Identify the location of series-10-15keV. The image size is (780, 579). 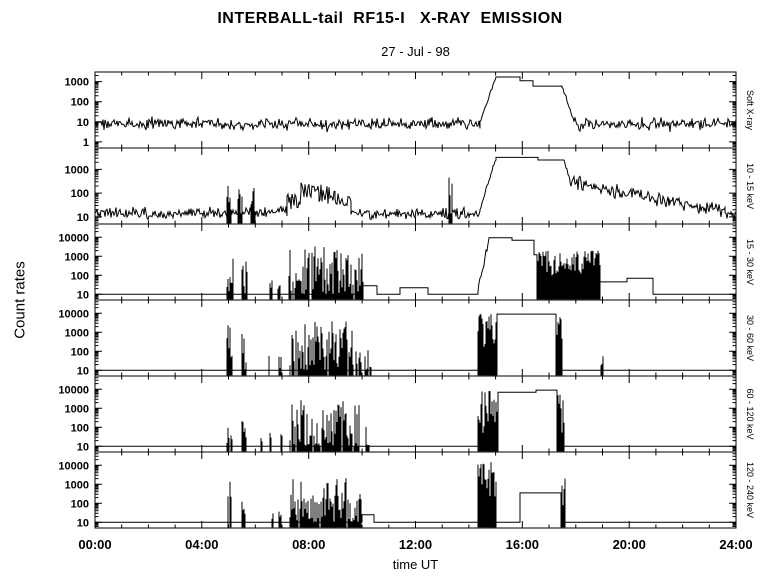
(415, 188).